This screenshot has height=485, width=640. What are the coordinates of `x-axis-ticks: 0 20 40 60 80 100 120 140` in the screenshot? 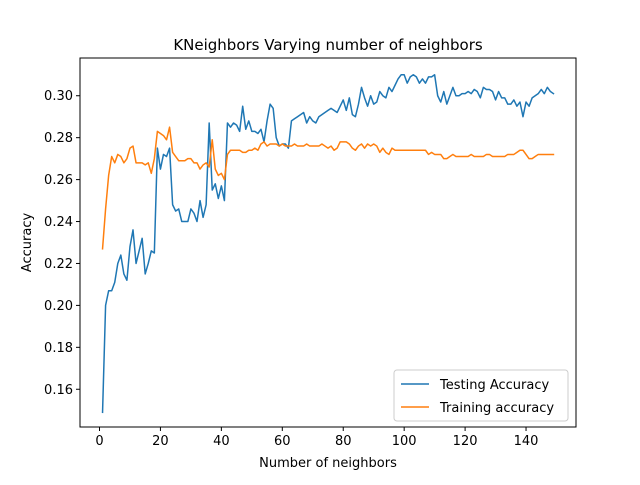 It's located at (316, 438).